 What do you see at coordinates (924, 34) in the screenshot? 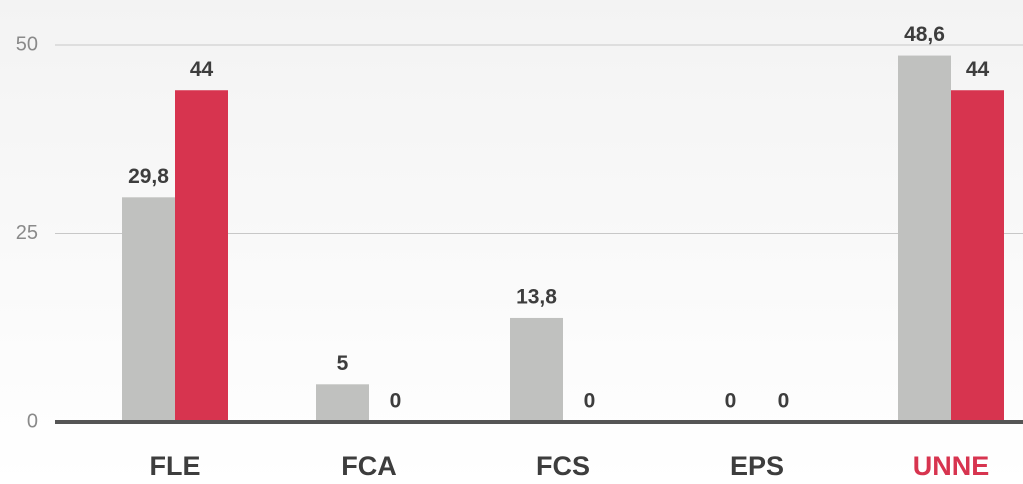
I see `value-label: 48,6` at bounding box center [924, 34].